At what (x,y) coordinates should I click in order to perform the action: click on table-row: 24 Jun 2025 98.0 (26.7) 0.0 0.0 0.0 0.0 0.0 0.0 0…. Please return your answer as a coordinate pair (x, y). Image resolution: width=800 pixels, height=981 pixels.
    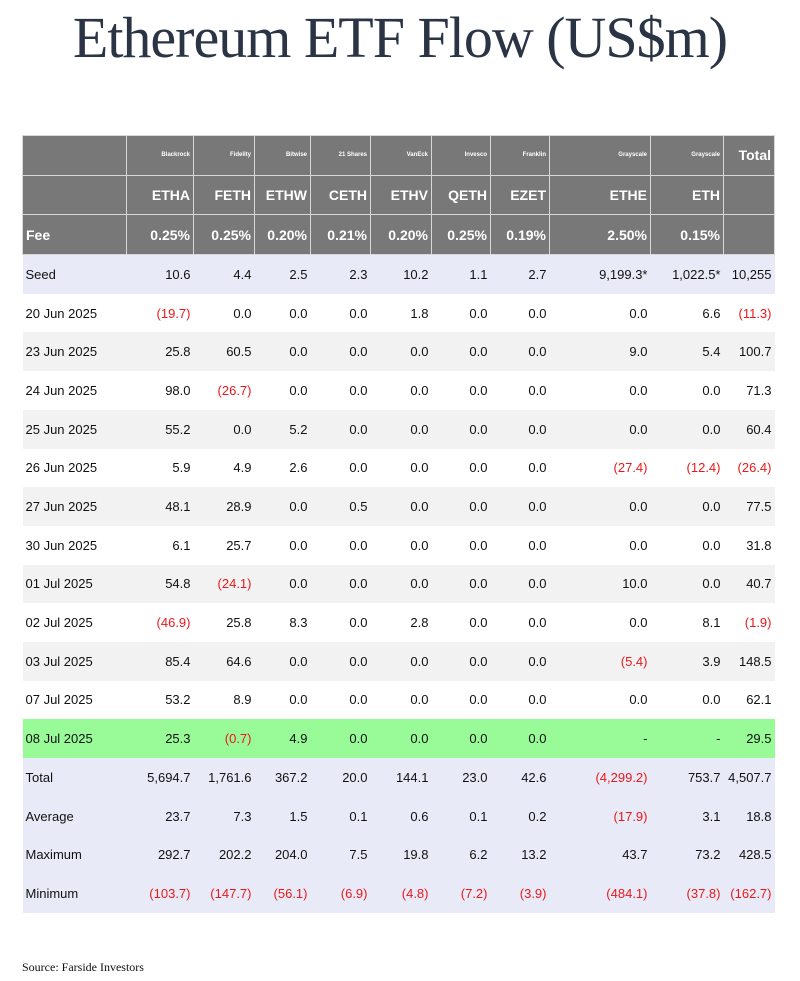
    Looking at the image, I should click on (398, 390).